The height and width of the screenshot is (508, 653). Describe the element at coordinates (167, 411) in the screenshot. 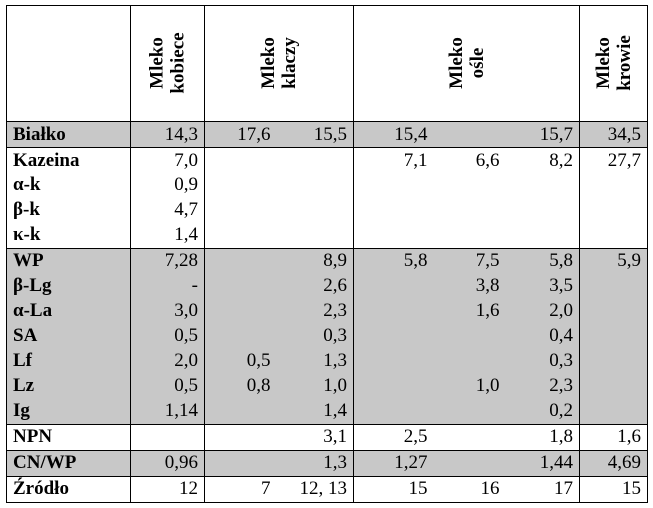

I see `table-cell: 1,14` at that location.